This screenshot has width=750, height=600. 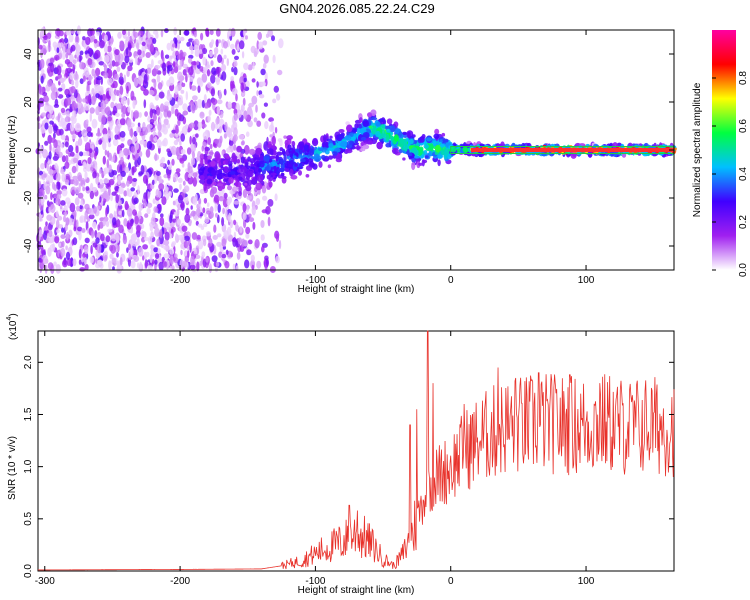 What do you see at coordinates (45, 581) in the screenshot?
I see `snr-x-tick-label: -300` at bounding box center [45, 581].